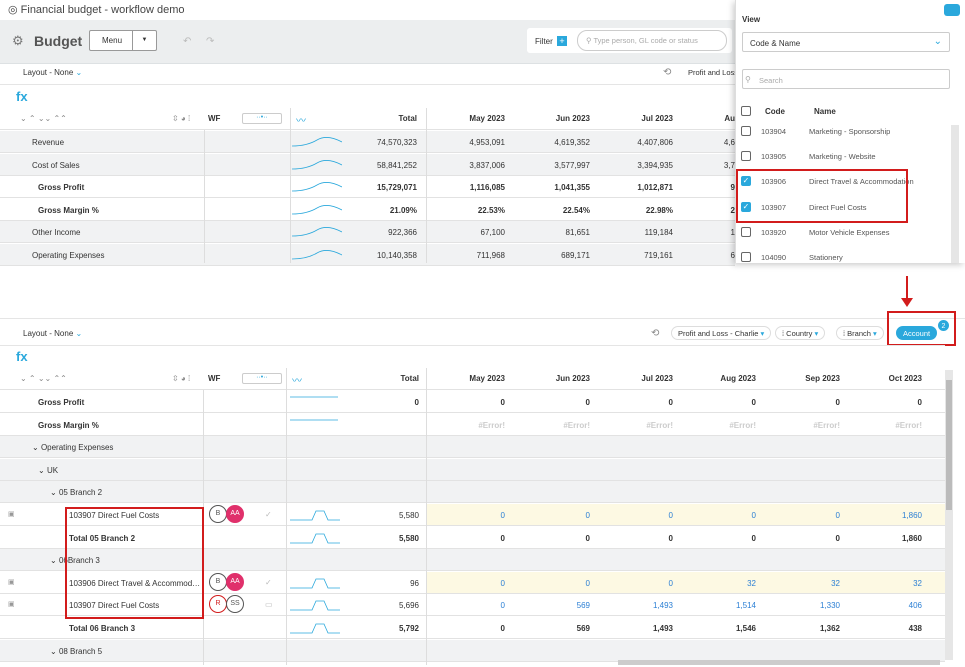  I want to click on panel-item: ✓ 103906 Direct Travel & Accommodation, so click(849, 181).